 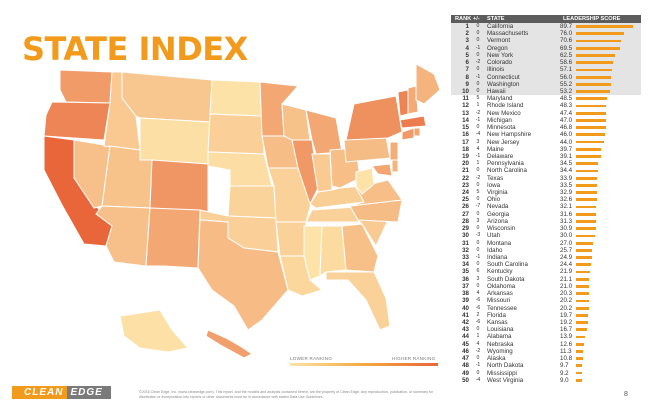 What do you see at coordinates (465, 373) in the screenshot?
I see `rank-cell: 49` at bounding box center [465, 373].